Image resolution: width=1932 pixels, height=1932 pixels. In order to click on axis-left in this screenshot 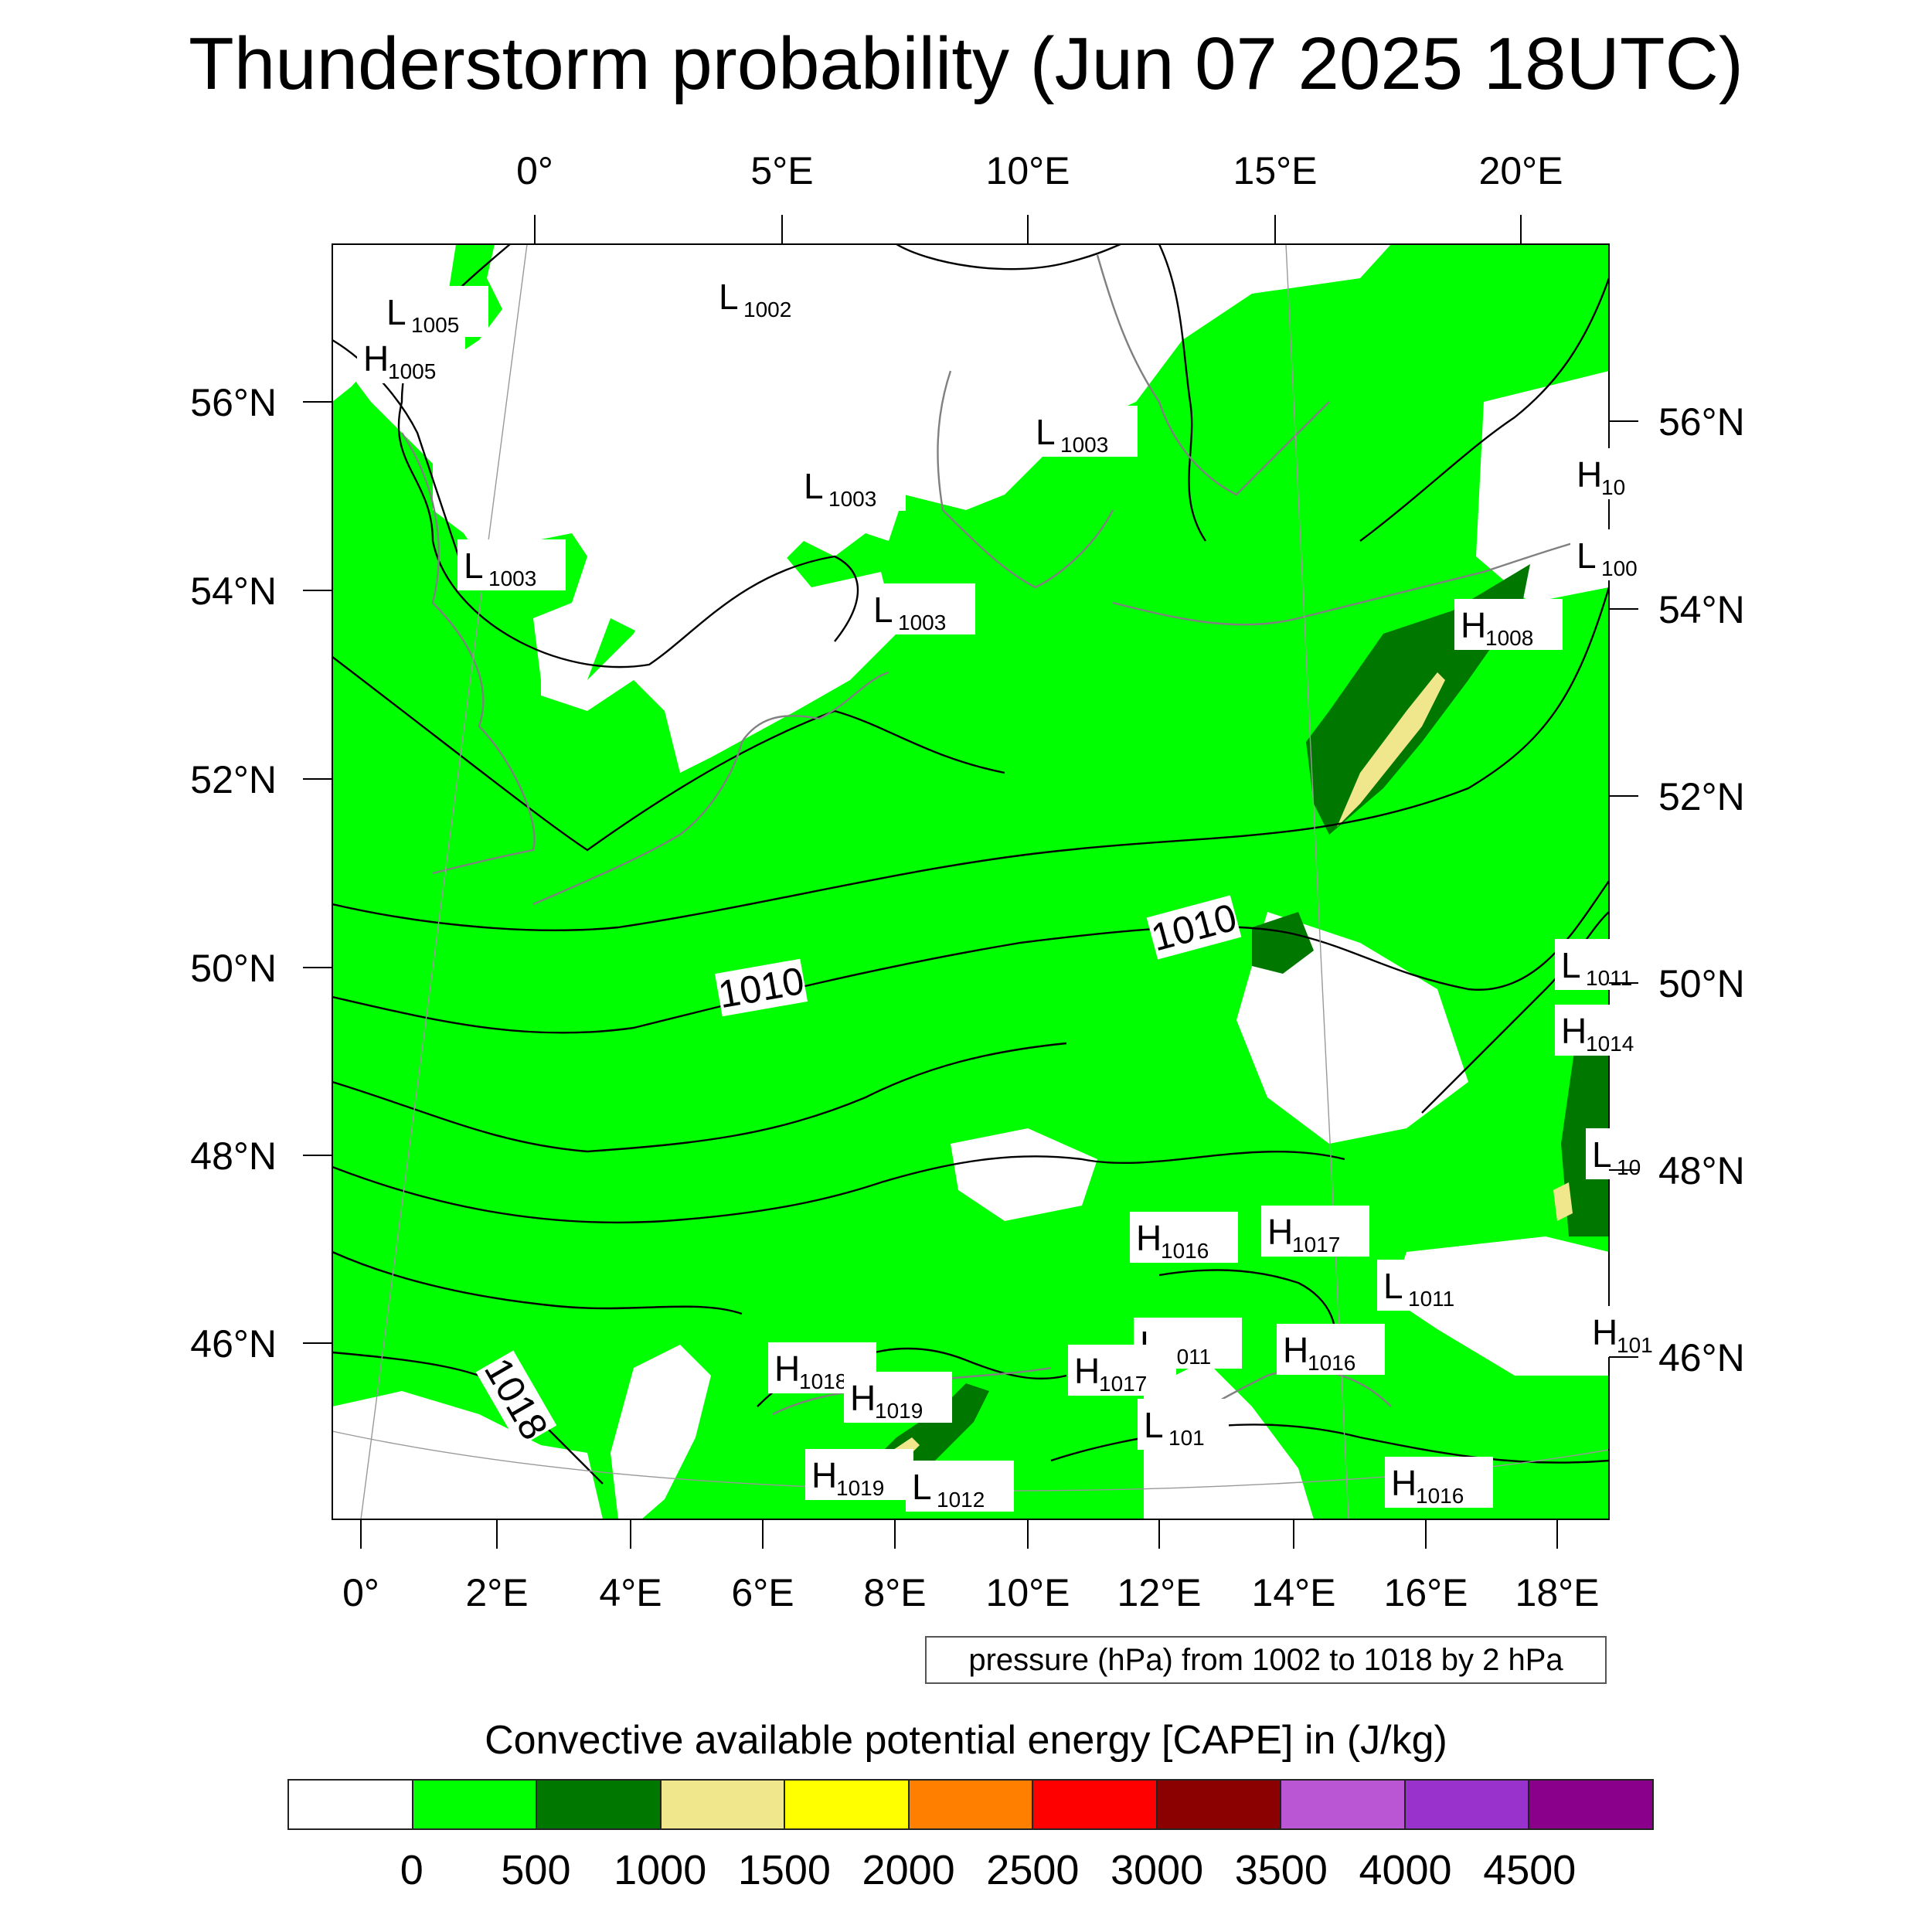, I will do `click(317, 872)`.